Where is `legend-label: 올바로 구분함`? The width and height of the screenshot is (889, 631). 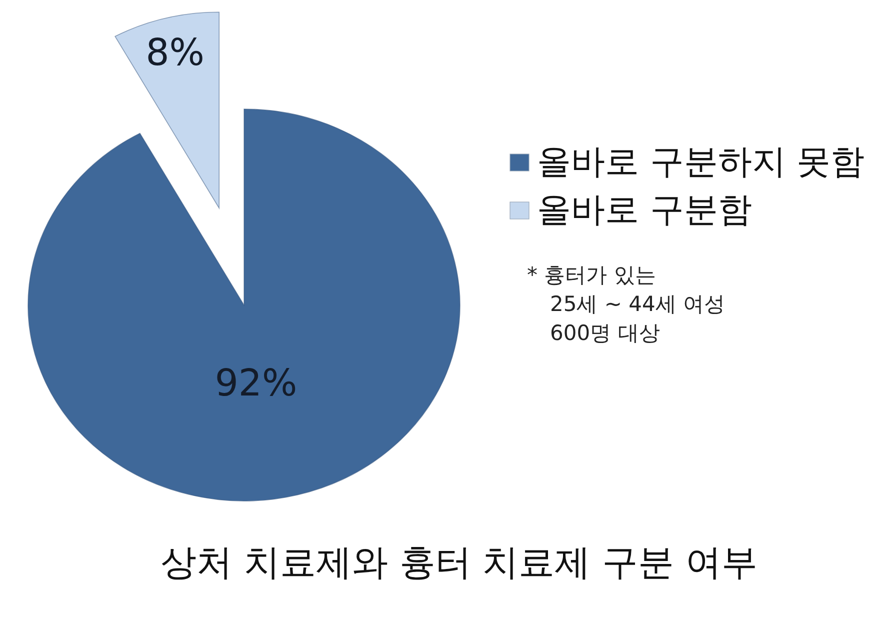
legend-label: 올바로 구분함 is located at coordinates (644, 210).